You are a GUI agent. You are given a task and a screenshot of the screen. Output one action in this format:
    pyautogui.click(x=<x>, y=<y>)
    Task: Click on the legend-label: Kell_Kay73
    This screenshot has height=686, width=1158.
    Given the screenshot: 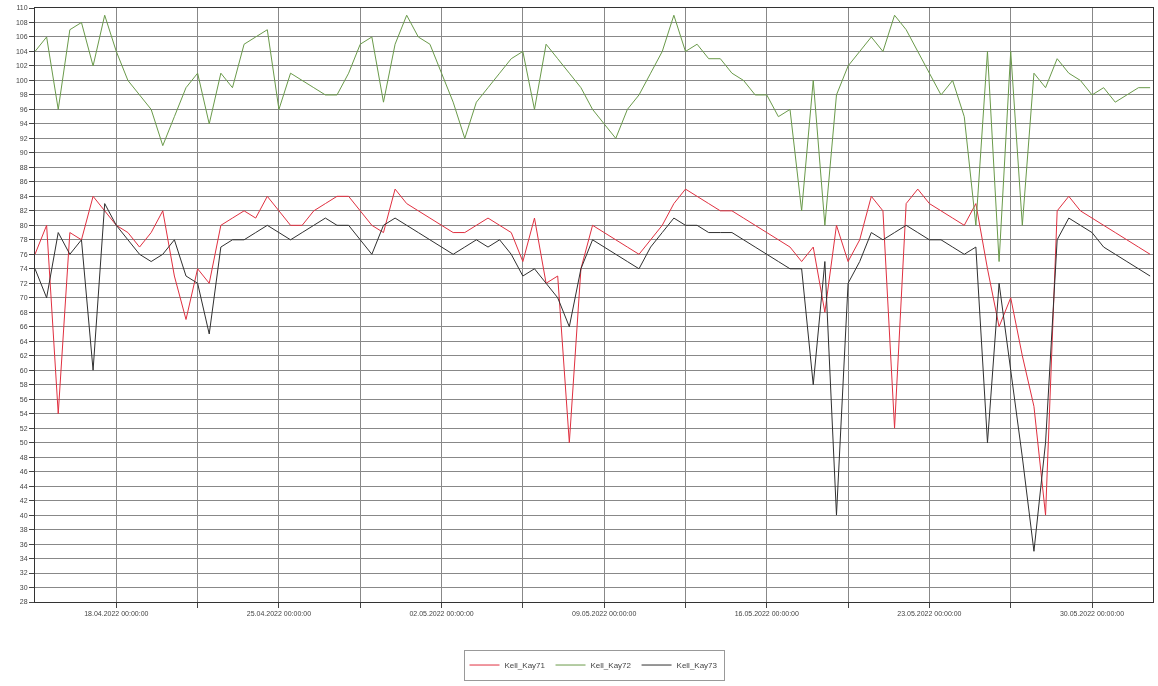 What is the action you would take?
    pyautogui.click(x=697, y=666)
    